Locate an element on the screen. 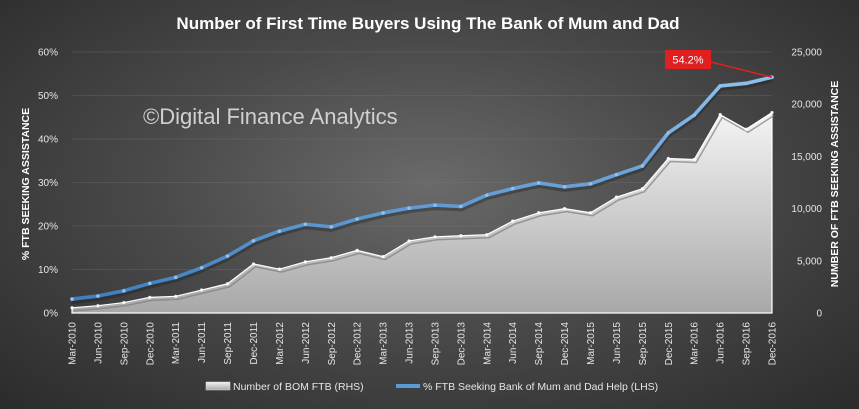 Image resolution: width=859 pixels, height=409 pixels. left-tick-label: 20% is located at coordinates (48, 227).